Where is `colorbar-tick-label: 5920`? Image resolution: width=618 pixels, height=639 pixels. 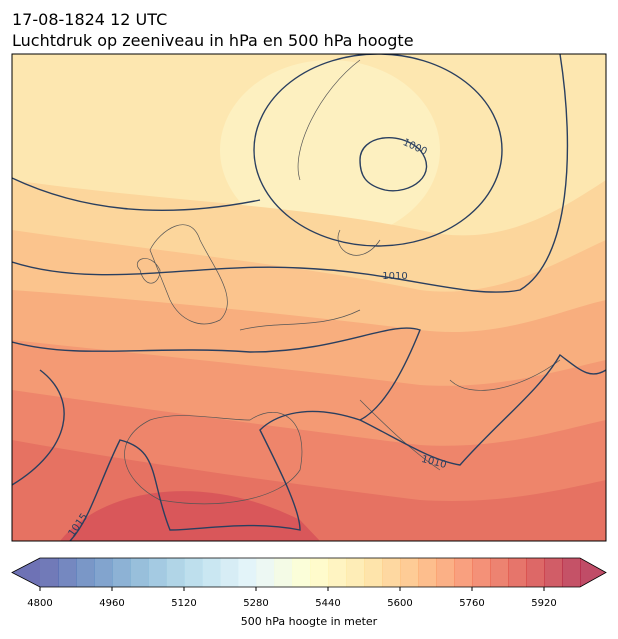 colorbar-tick-label: 5920 is located at coordinates (543, 603).